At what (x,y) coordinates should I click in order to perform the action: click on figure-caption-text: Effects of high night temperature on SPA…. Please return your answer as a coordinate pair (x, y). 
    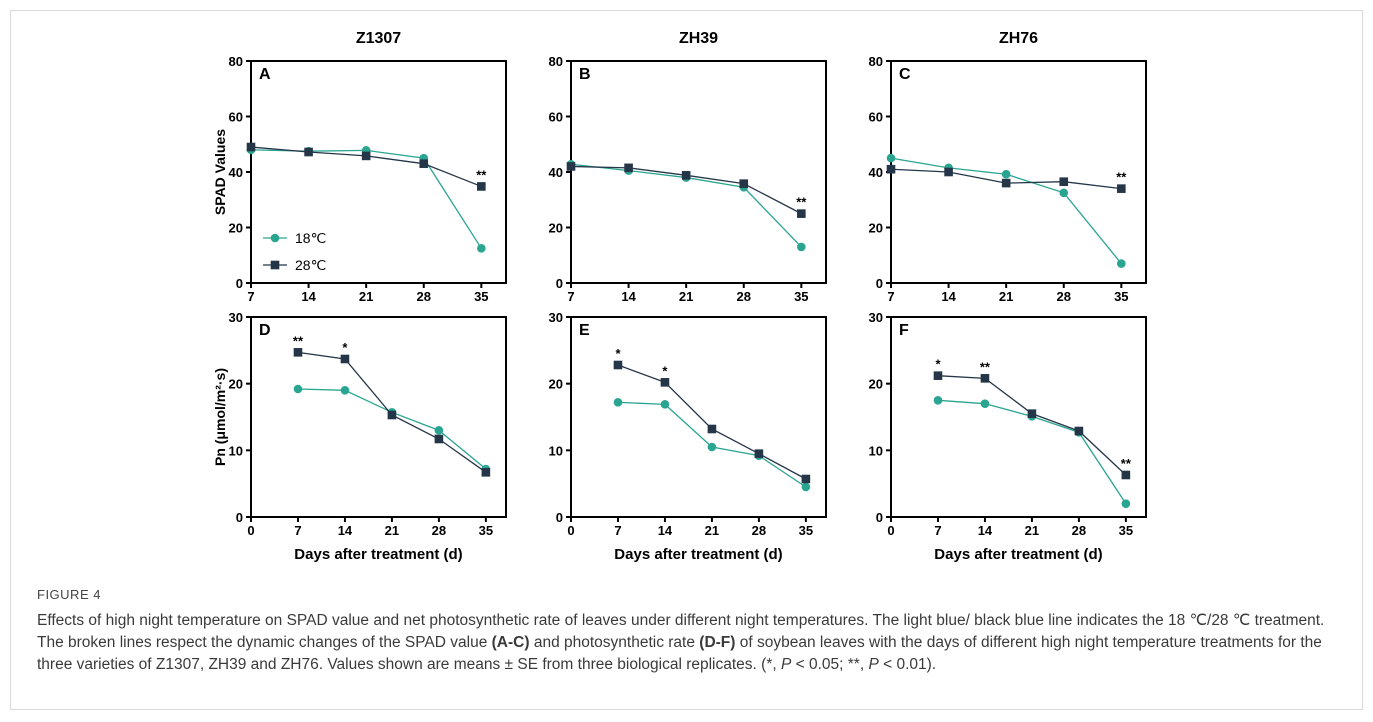
    Looking at the image, I should click on (687, 643).